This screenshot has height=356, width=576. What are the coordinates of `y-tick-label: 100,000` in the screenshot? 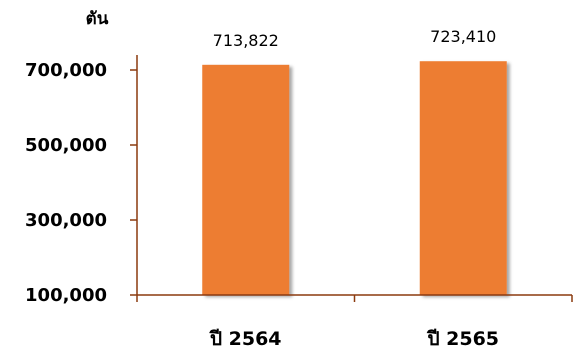 It's located at (66, 295).